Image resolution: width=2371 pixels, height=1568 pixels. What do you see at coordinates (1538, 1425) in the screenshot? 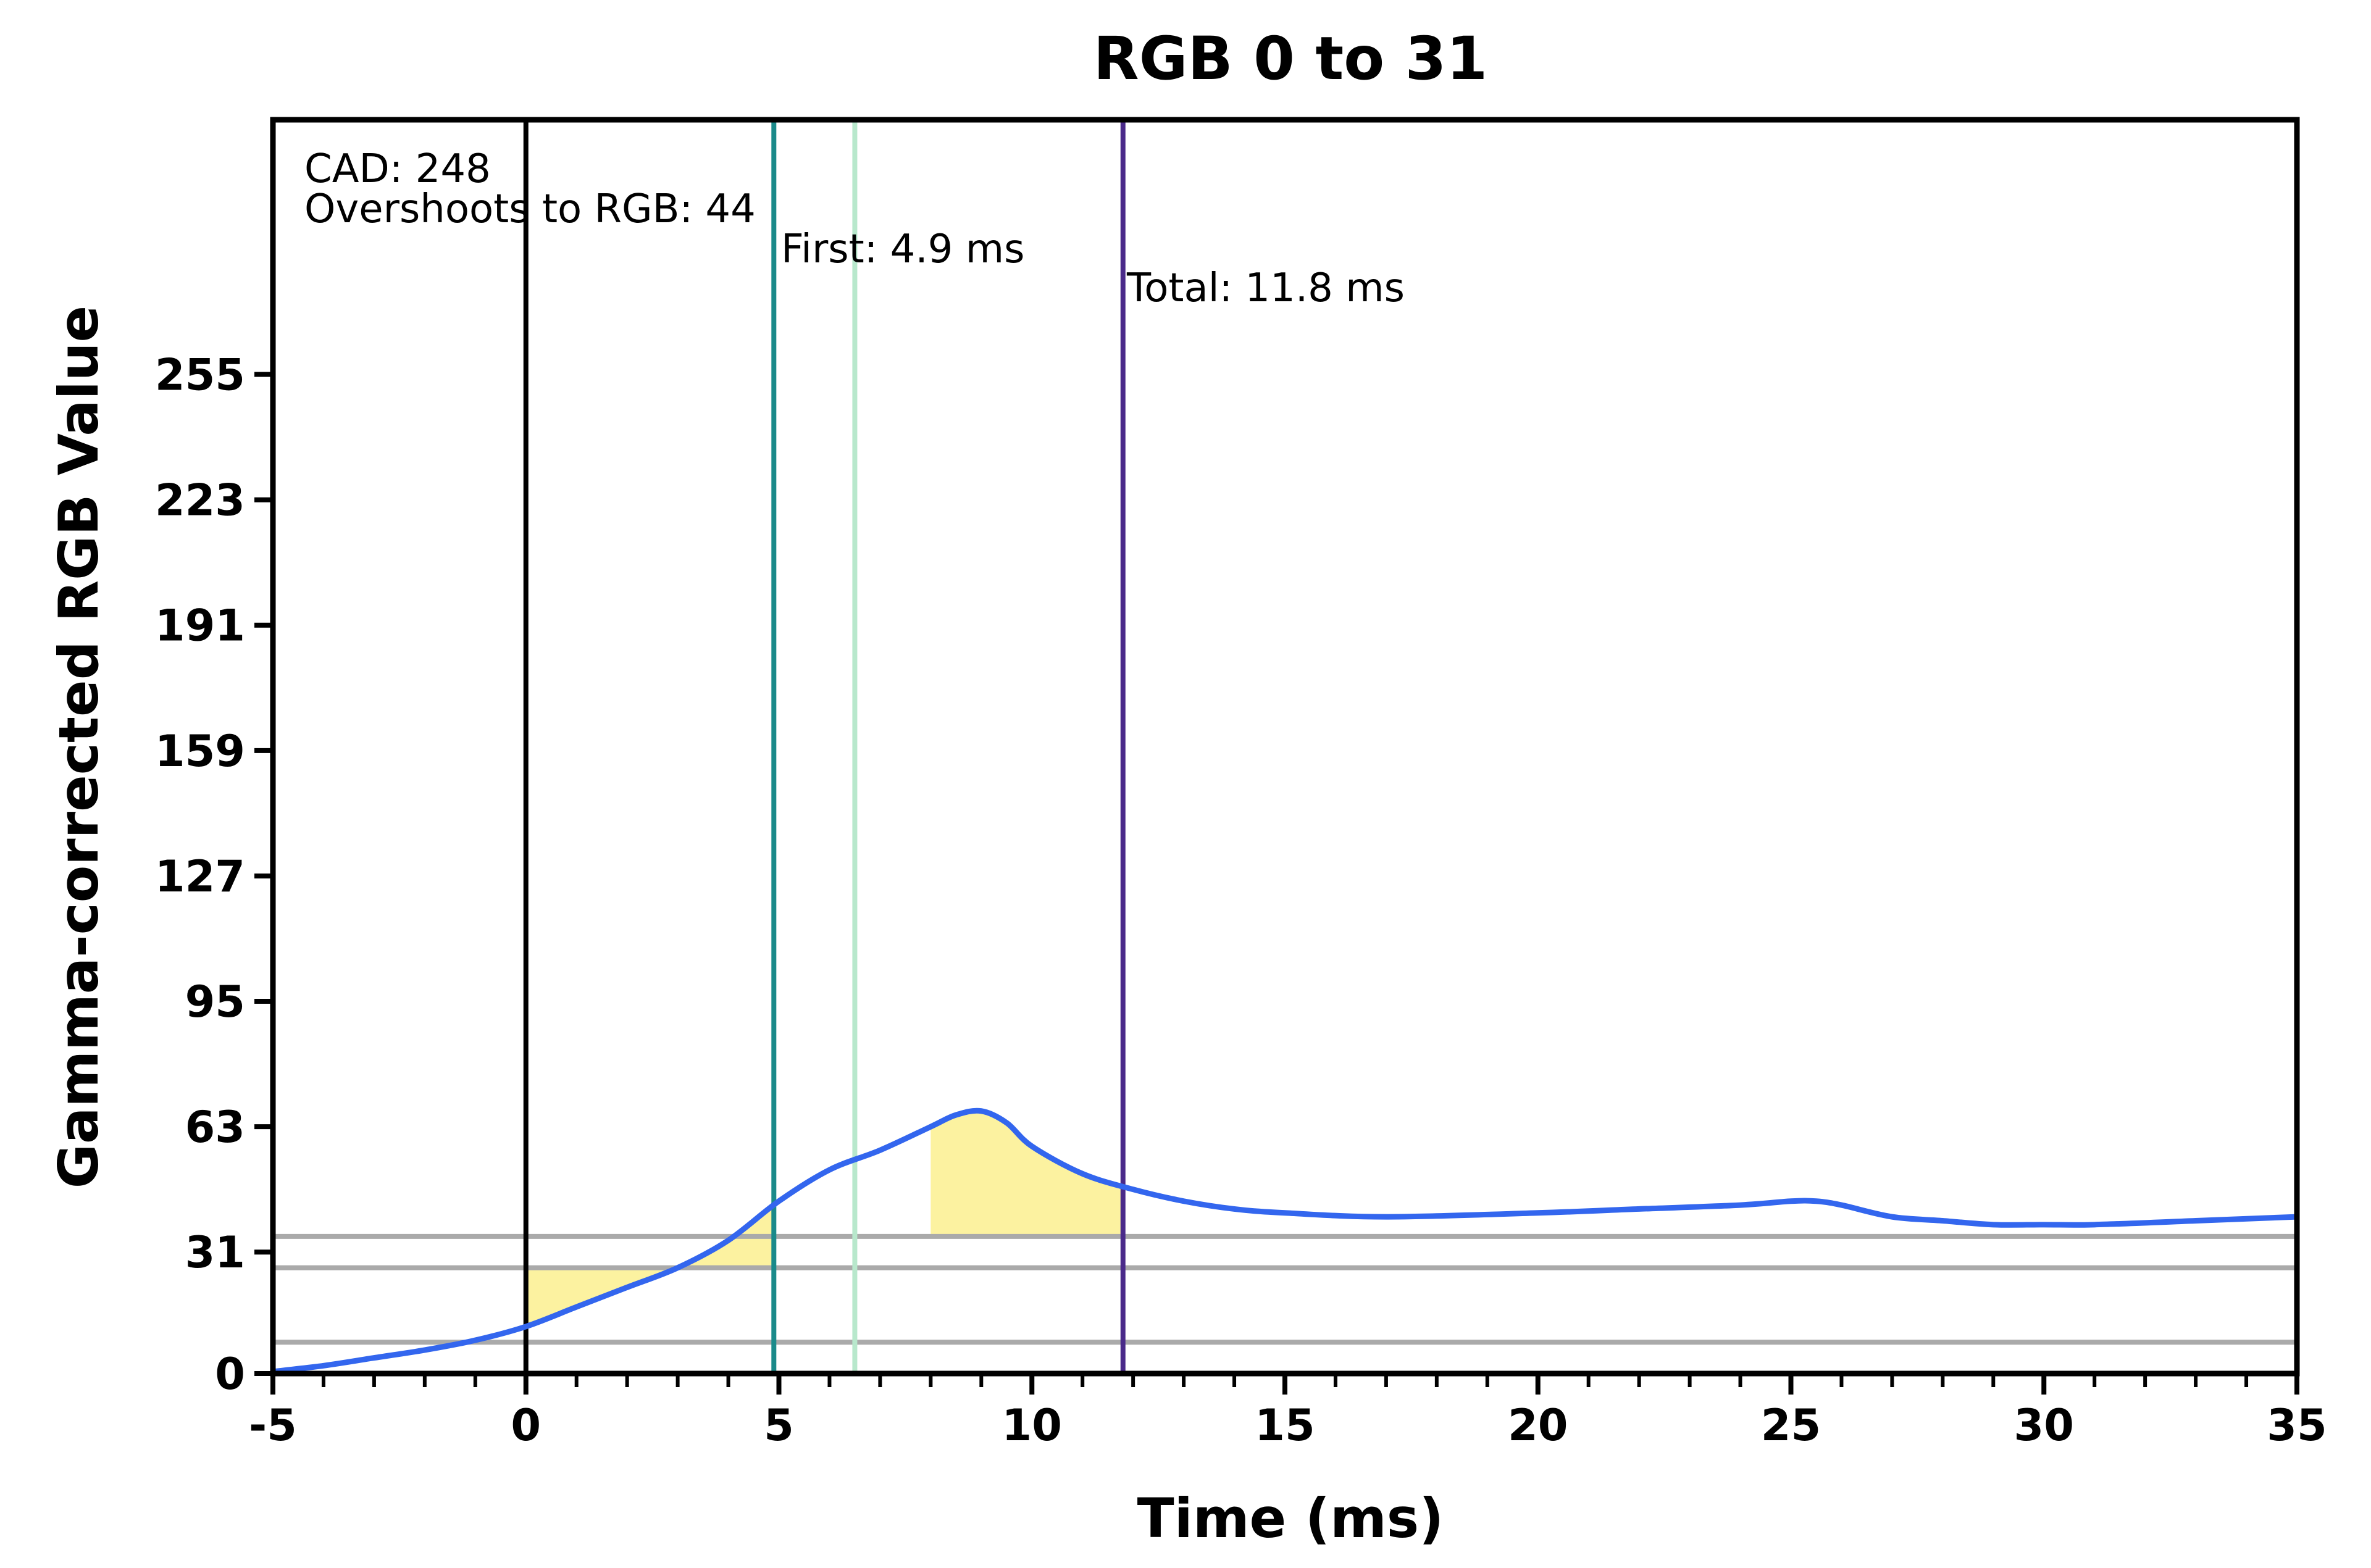
I see `x-tick-label: 20` at bounding box center [1538, 1425].